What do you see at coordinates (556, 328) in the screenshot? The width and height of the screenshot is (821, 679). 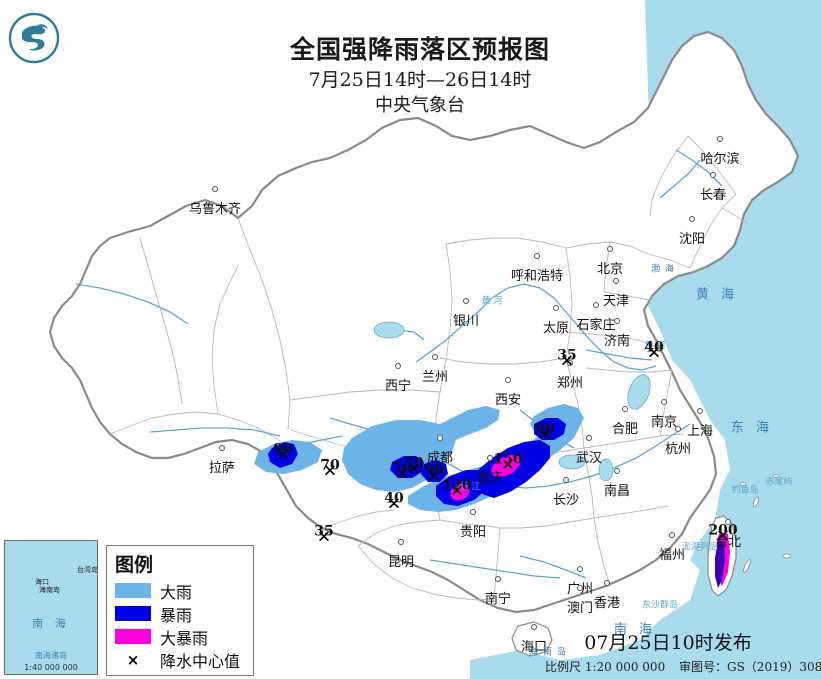 I see `city-label: 太原` at bounding box center [556, 328].